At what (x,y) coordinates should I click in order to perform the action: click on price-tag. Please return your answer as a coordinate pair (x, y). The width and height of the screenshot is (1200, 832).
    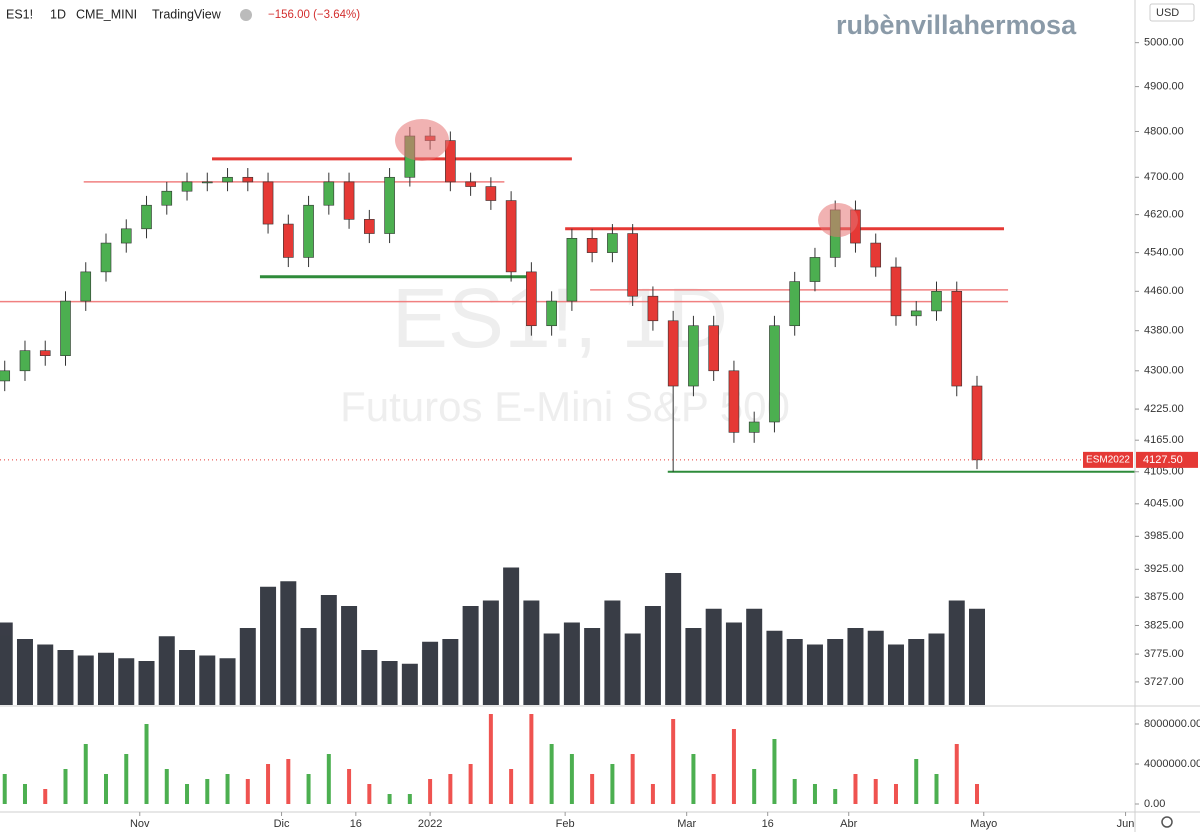
    Looking at the image, I should click on (1167, 459).